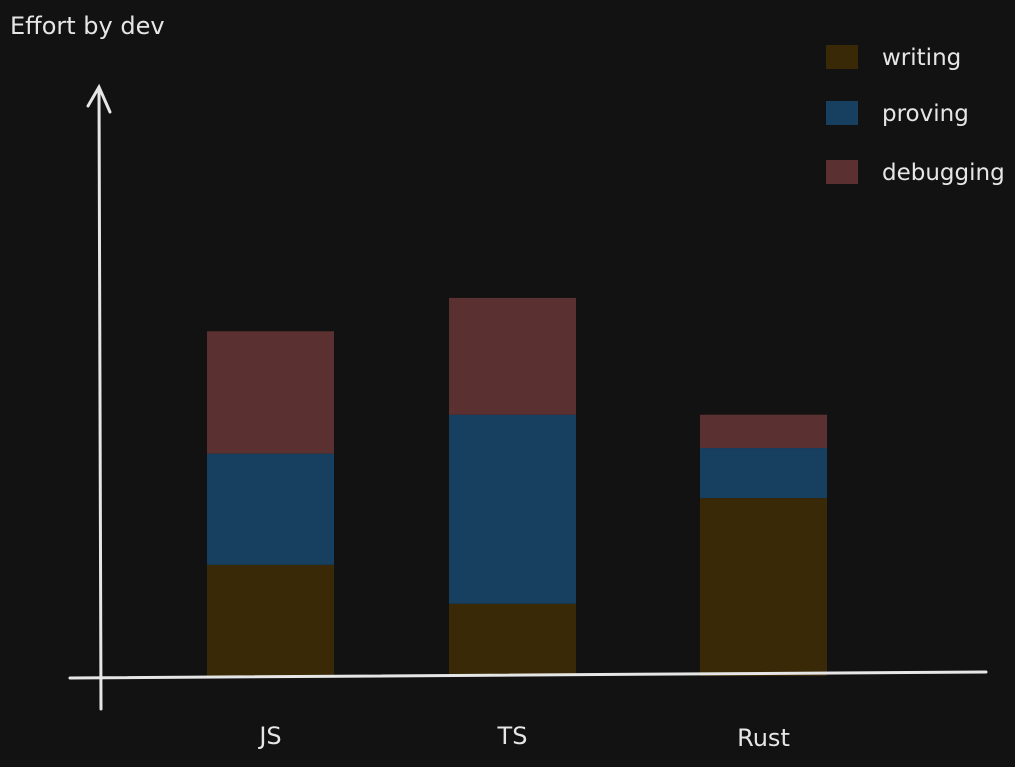 This screenshot has height=767, width=1015. Describe the element at coordinates (270, 392) in the screenshot. I see `bar-js-debugging` at that location.